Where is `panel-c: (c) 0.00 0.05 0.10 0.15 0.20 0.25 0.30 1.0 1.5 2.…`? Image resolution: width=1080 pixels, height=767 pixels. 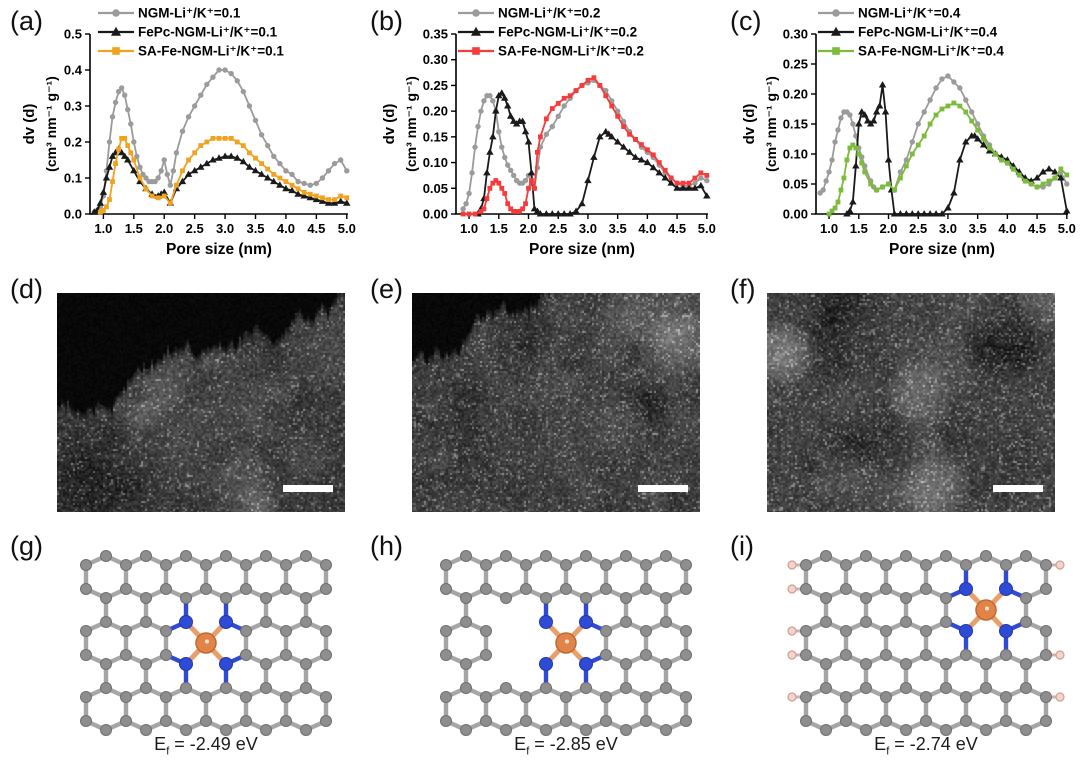
panel-c: (c) 0.00 0.05 0.10 0.15 0.20 0.25 0.30 1.0 1.5 2.… is located at coordinates (900, 133).